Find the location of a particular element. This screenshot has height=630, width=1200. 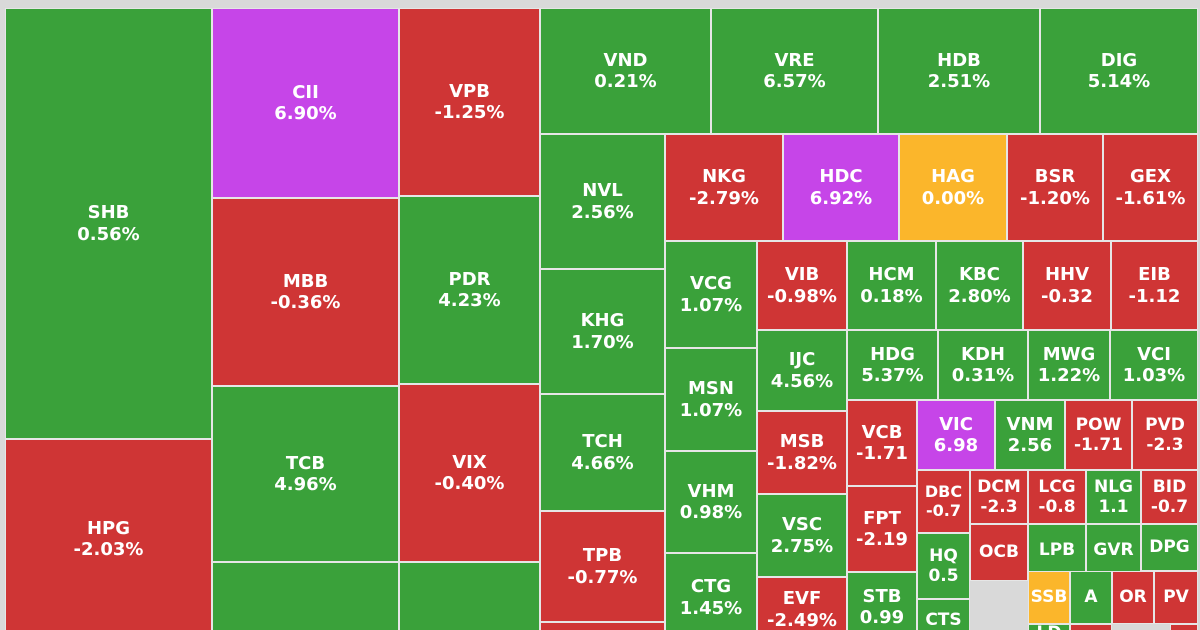

tile-change: 4.23% is located at coordinates (469, 300).